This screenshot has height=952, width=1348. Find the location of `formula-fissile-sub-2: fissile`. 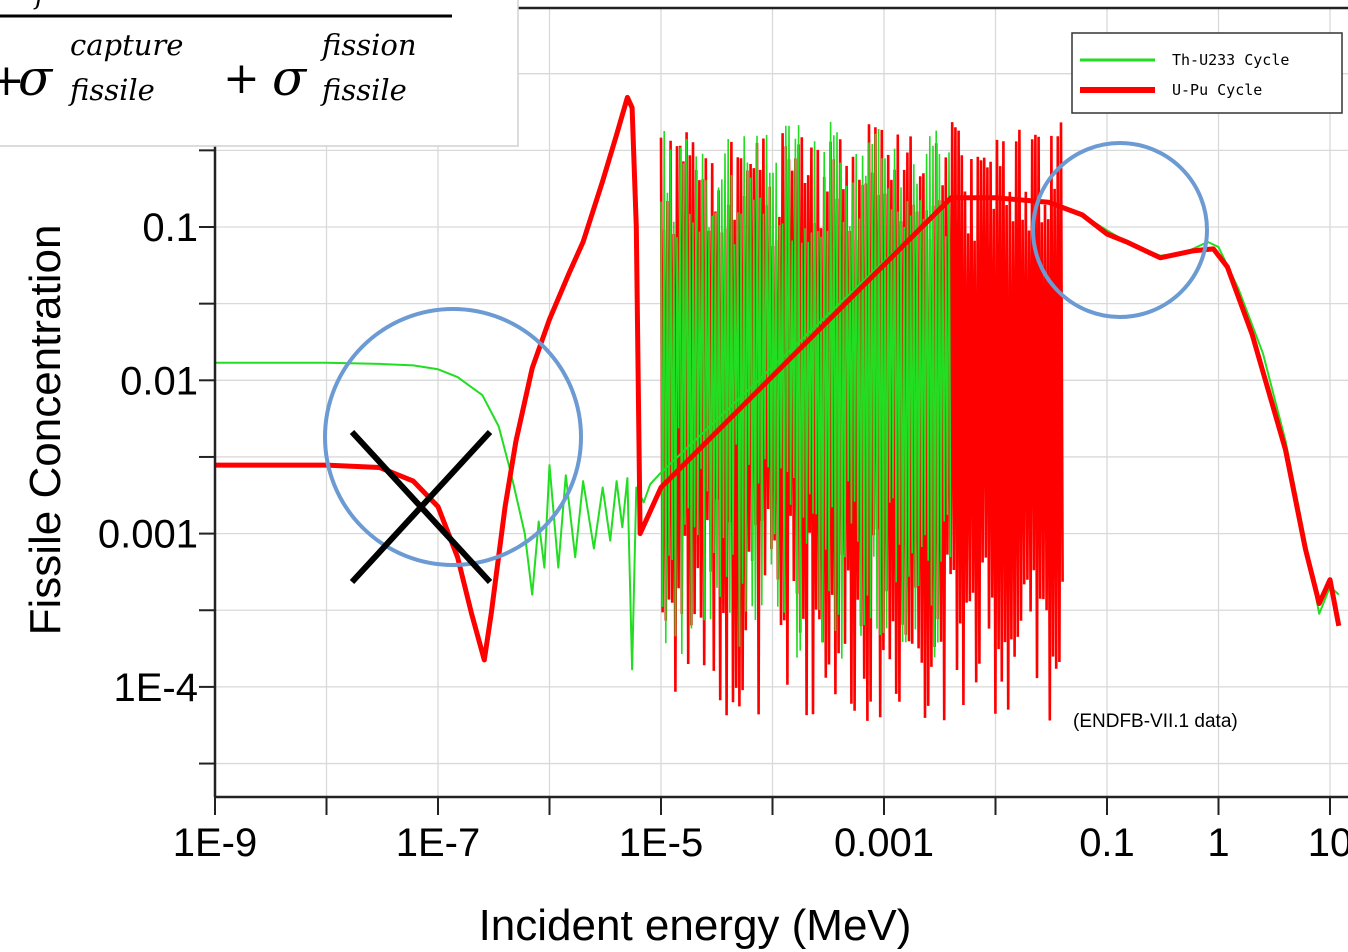

formula-fissile-sub-2: fissile is located at coordinates (363, 90).